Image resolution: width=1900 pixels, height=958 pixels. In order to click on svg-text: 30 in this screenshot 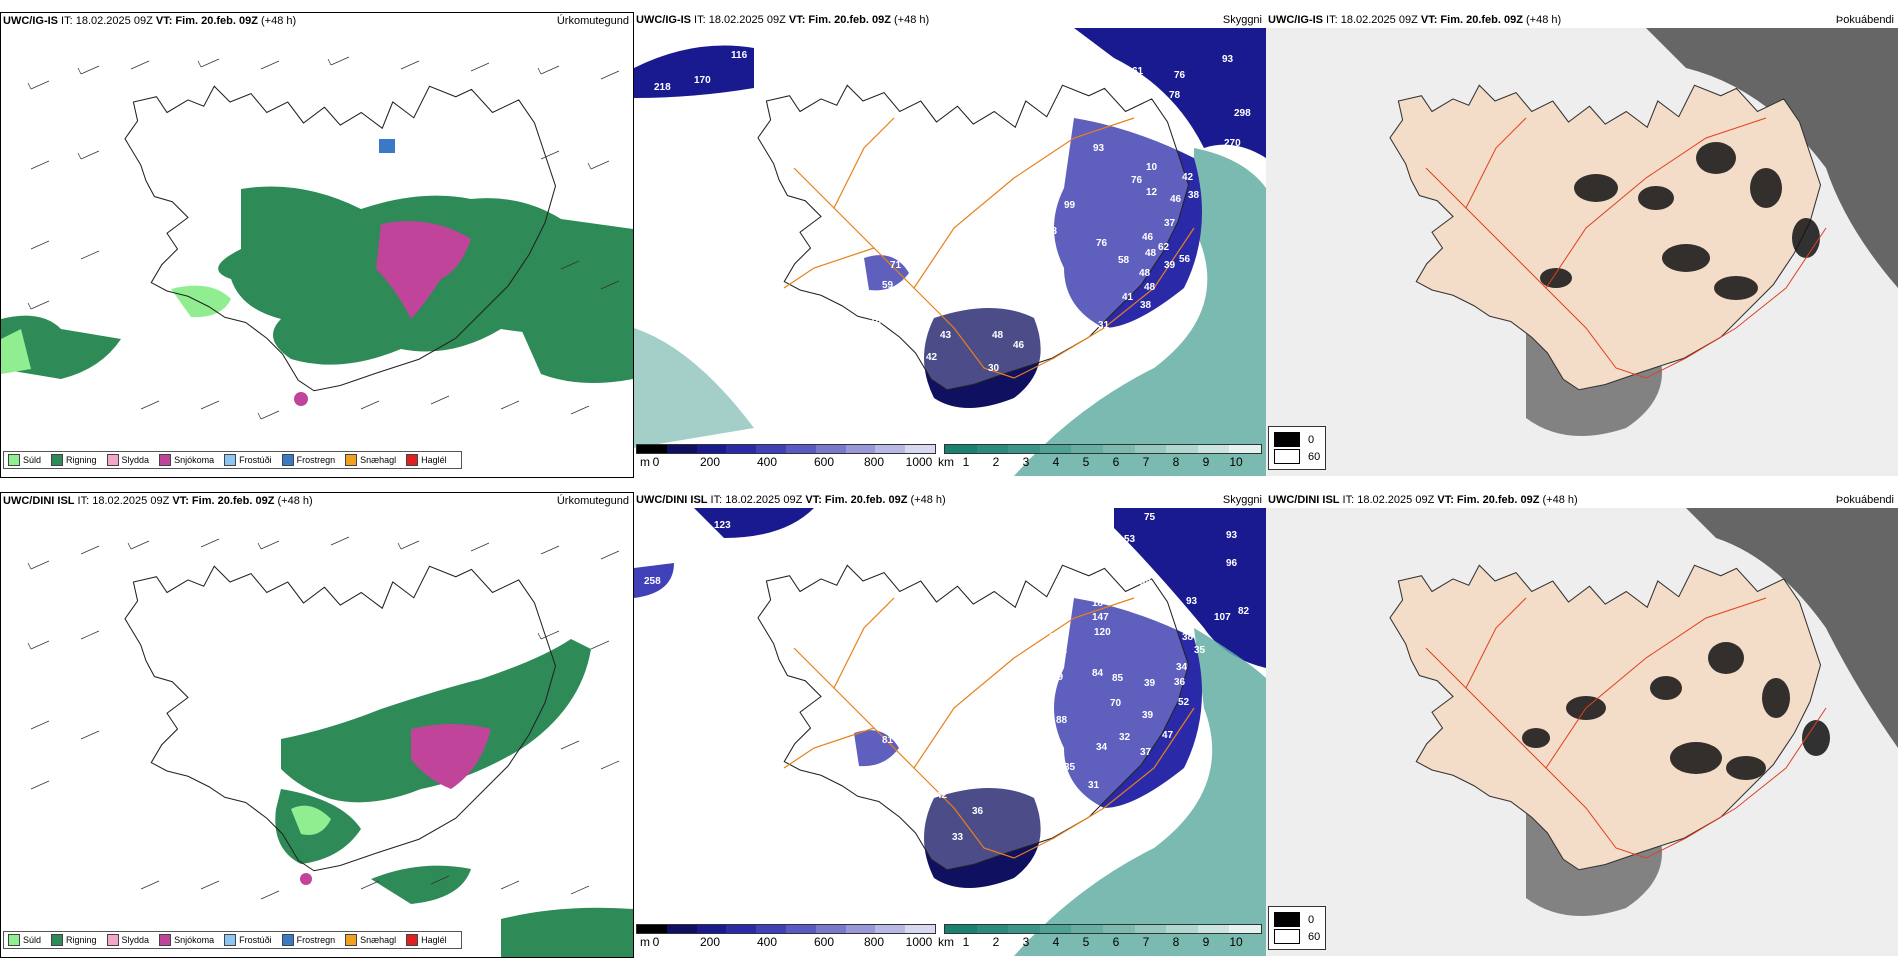, I will do `click(994, 368)`.